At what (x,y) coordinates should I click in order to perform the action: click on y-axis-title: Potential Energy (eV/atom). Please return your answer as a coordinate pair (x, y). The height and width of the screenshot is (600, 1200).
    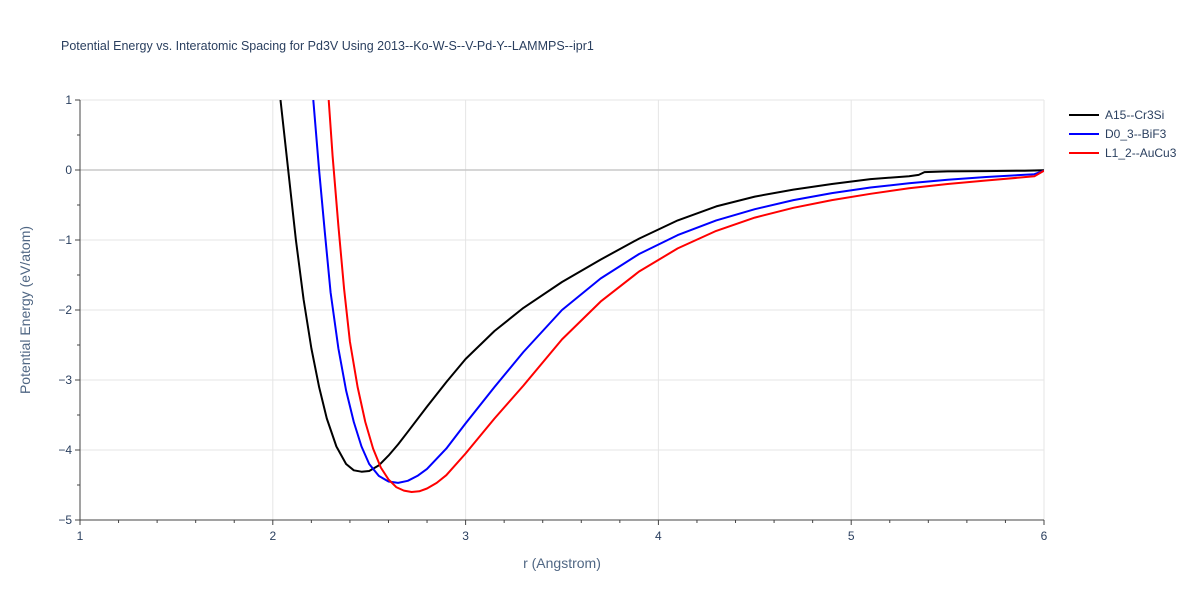
    Looking at the image, I should click on (25, 310).